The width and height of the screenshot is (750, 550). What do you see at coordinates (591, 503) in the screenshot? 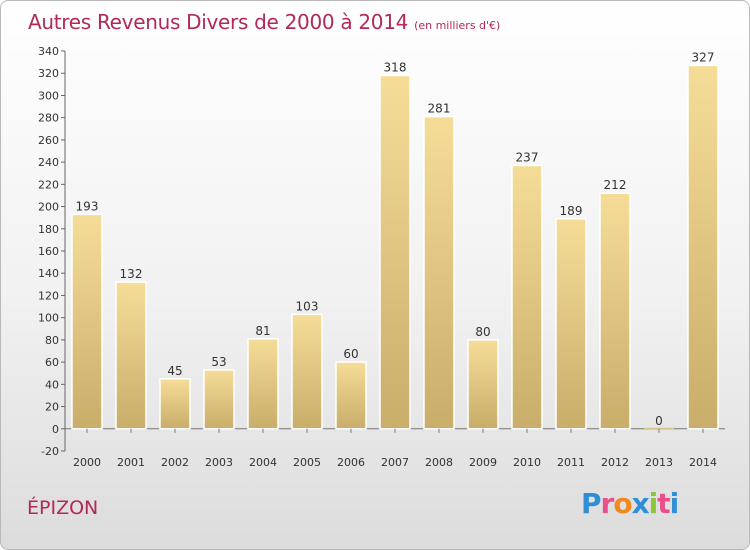
I see `logo-letter: P` at bounding box center [591, 503].